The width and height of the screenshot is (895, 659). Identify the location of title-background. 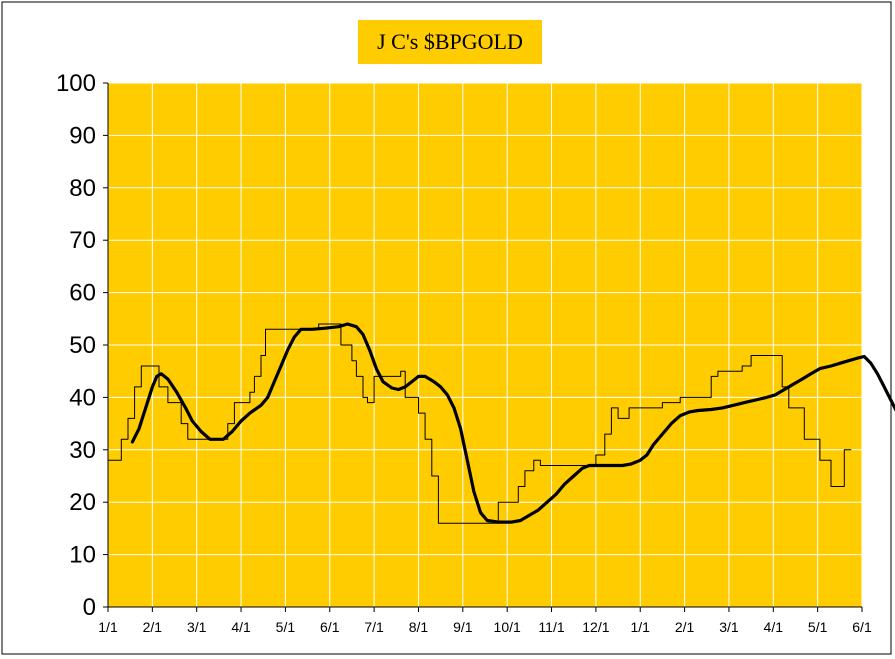
(450, 42).